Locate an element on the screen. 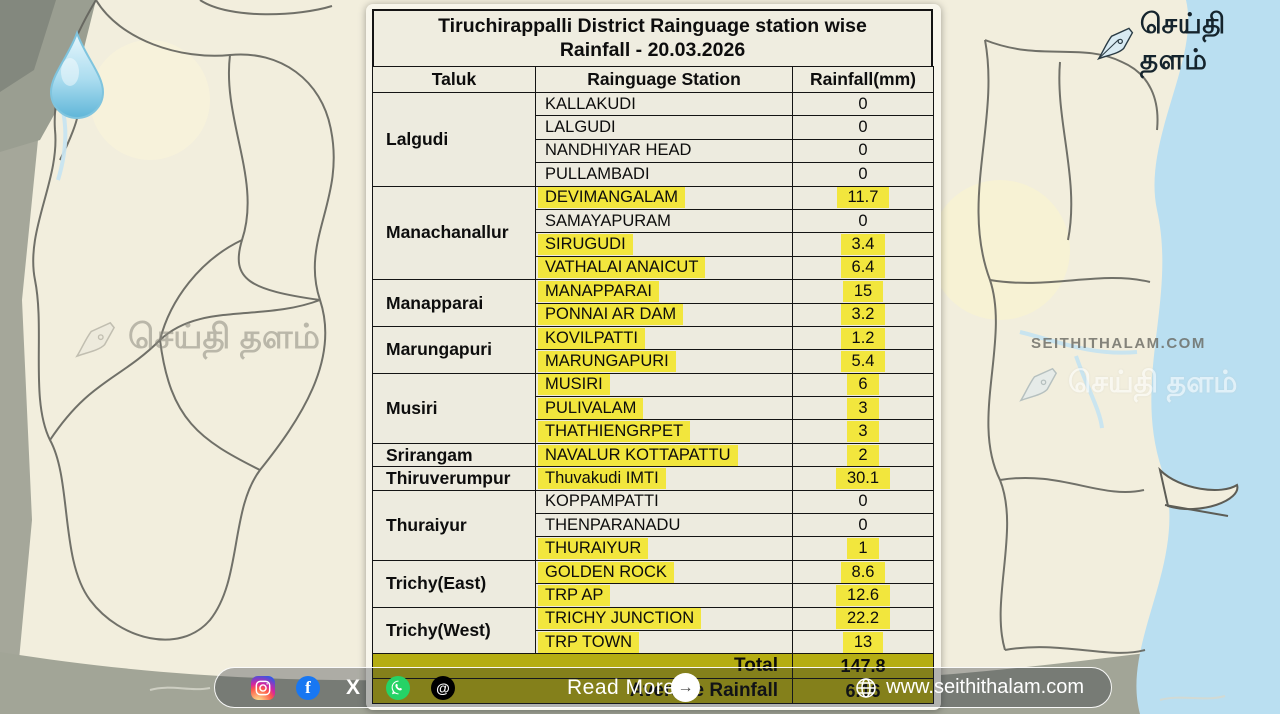  table-row: SAMAYAPURAM 0 is located at coordinates (653, 221).